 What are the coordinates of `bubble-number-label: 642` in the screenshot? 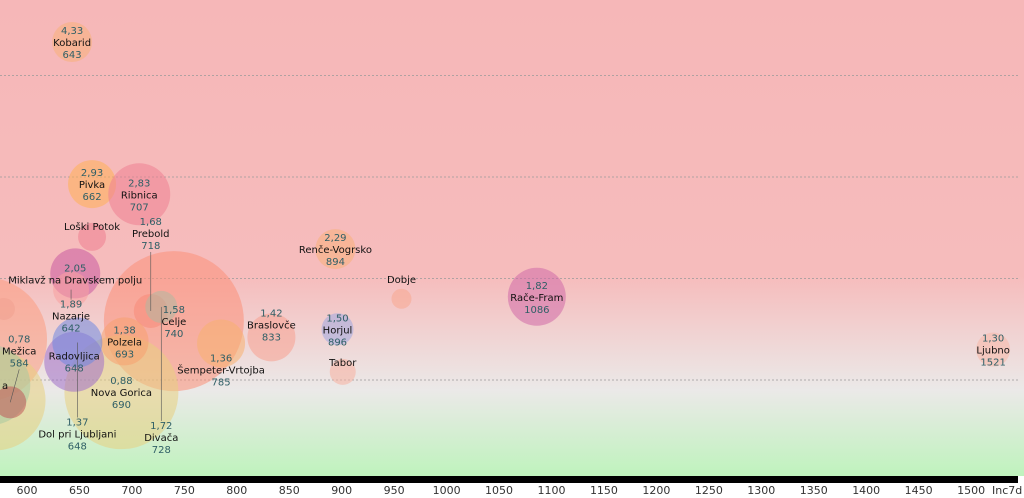 It's located at (71, 329).